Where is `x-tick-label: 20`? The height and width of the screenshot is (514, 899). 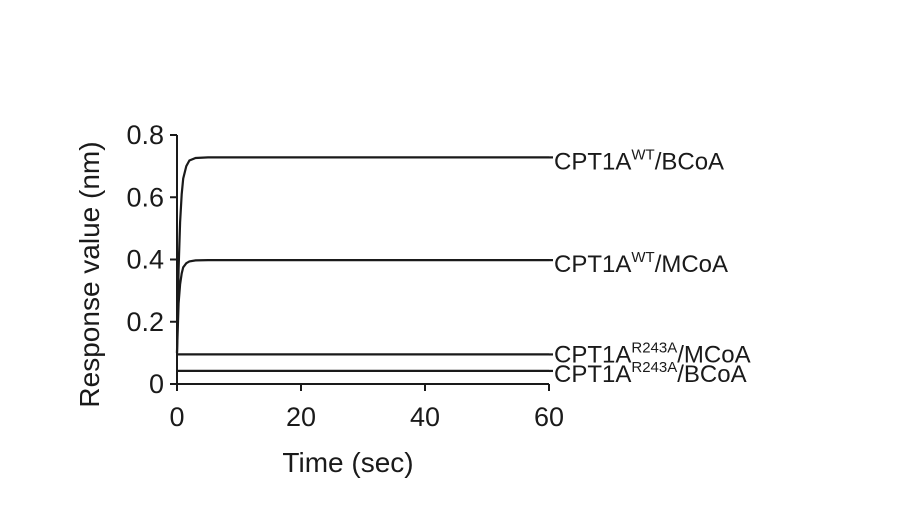
x-tick-label: 20 is located at coordinates (301, 417).